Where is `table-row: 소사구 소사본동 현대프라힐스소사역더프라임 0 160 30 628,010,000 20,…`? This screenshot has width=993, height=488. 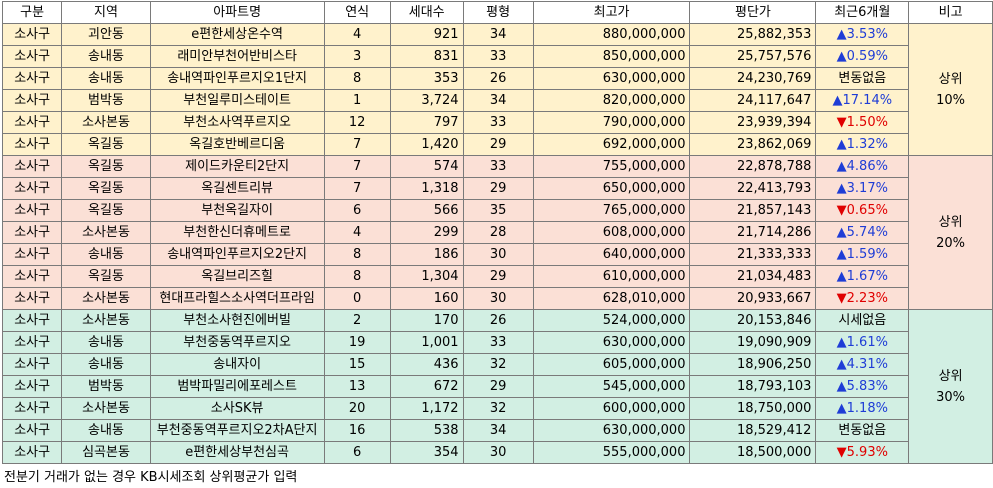 table-row: 소사구 소사본동 현대프라힐스소사역더프라임 0 160 30 628,010,000 20,… is located at coordinates (497, 298).